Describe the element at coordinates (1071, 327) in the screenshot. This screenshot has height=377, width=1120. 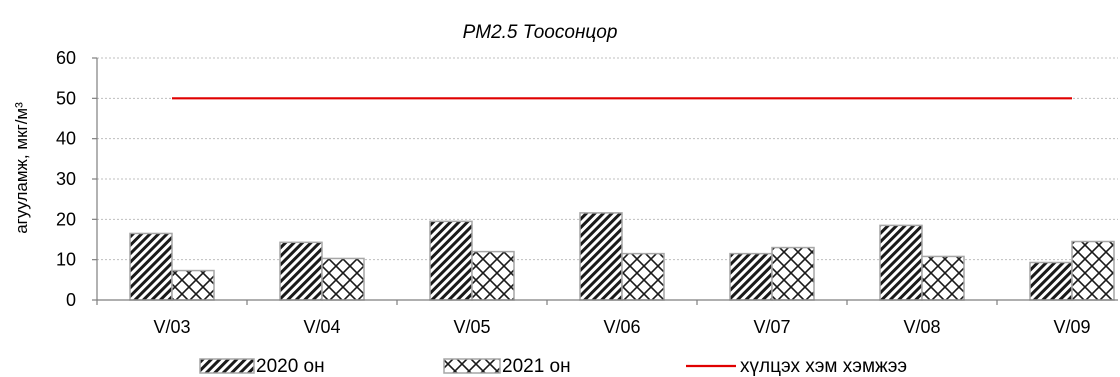
I see `x-tick-label: V/09` at that location.